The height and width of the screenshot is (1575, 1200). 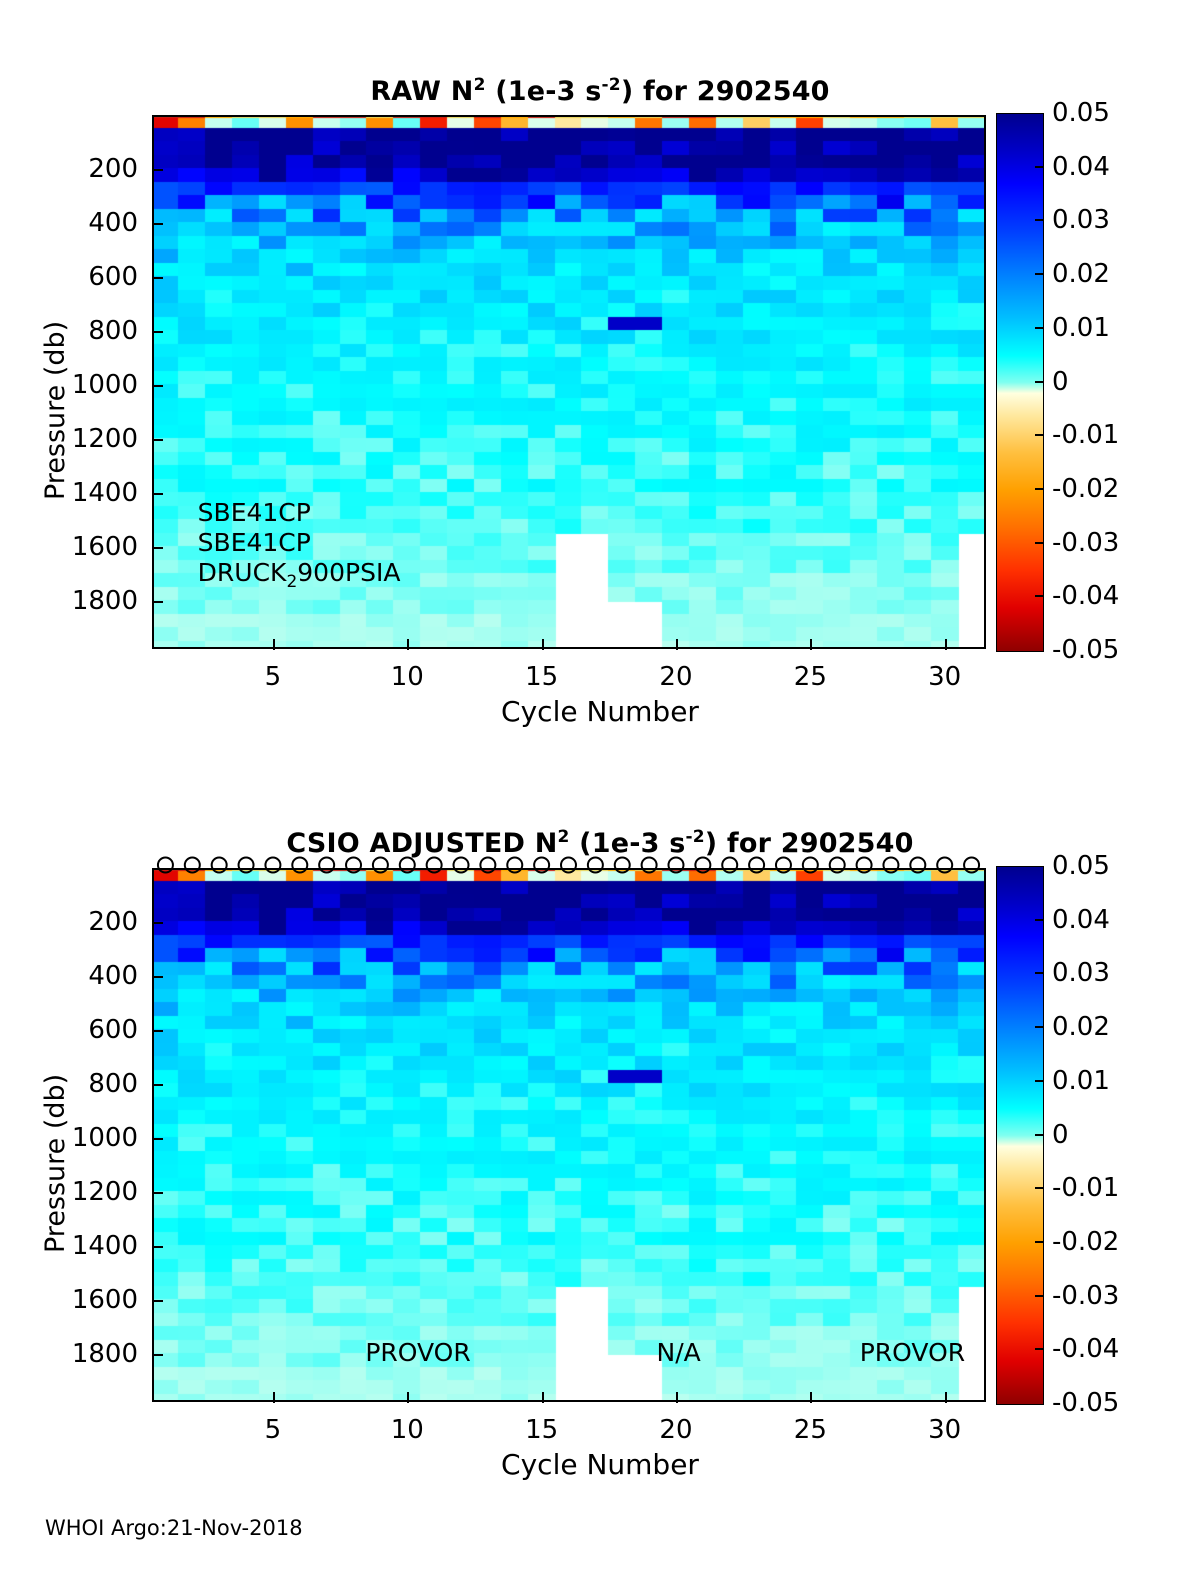 I want to click on raw-axis-box-left, so click(x=153, y=382).